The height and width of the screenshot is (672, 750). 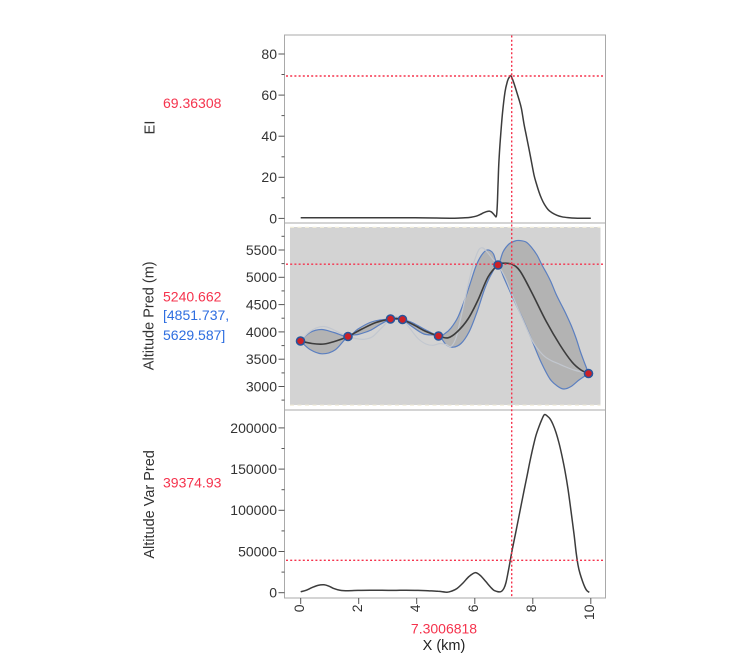 I want to click on svg-text: 5240.662, so click(x=192, y=297).